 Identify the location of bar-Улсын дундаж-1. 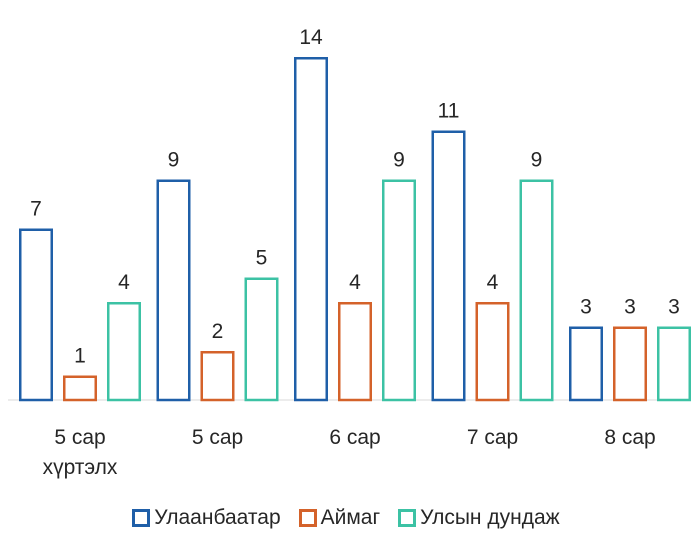
(261, 339).